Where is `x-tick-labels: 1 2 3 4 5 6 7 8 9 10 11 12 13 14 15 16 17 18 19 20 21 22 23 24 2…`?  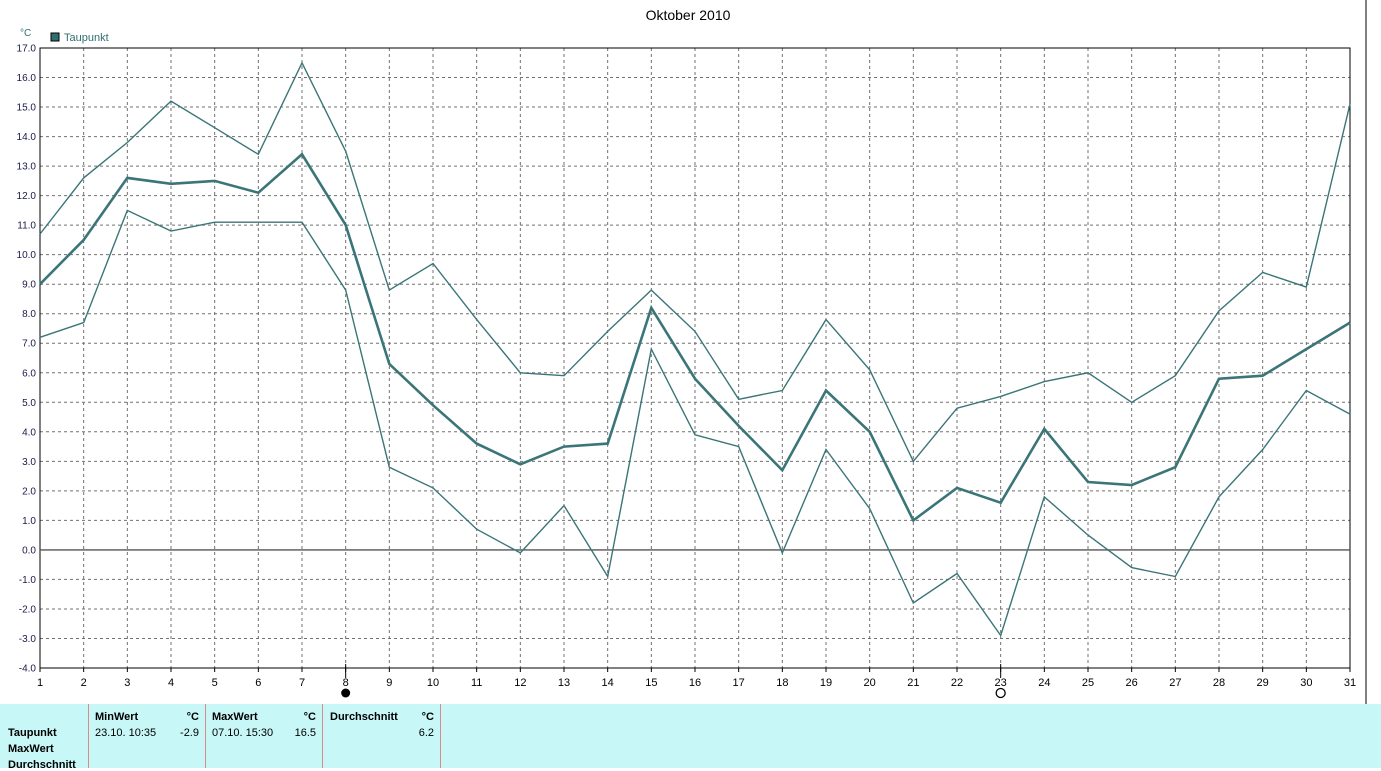 x-tick-labels: 1 2 3 4 5 6 7 8 9 10 11 12 13 14 15 16 17 18 19 20 21 22 23 24 2… is located at coordinates (696, 683).